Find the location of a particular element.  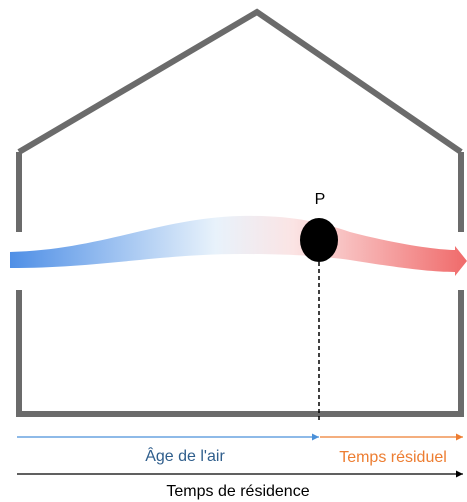

air-flow is located at coordinates (238, 245).